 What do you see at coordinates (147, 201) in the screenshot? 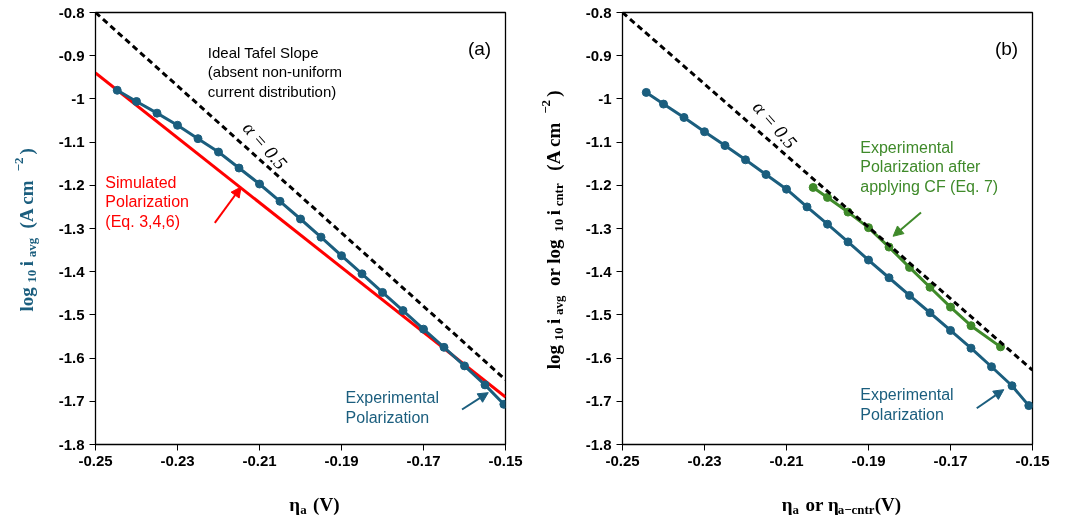
I see `annotation: Simulated Polarization (Eq. 3,4,6)` at bounding box center [147, 201].